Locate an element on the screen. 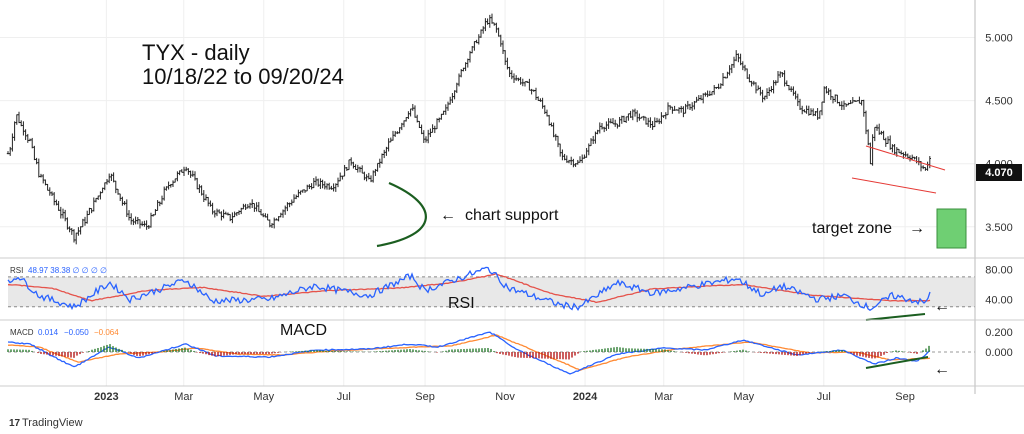  chart-support-label: chart support is located at coordinates (512, 215).